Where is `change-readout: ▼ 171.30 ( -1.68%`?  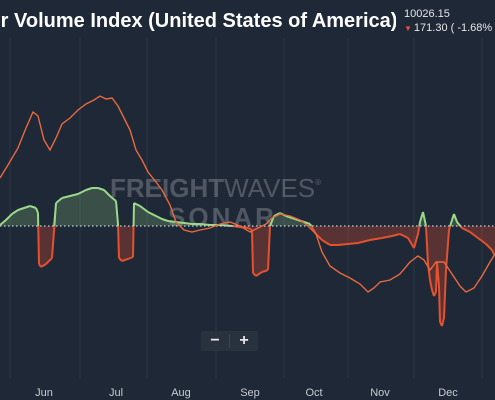 change-readout: ▼ 171.30 ( -1.68% is located at coordinates (449, 28).